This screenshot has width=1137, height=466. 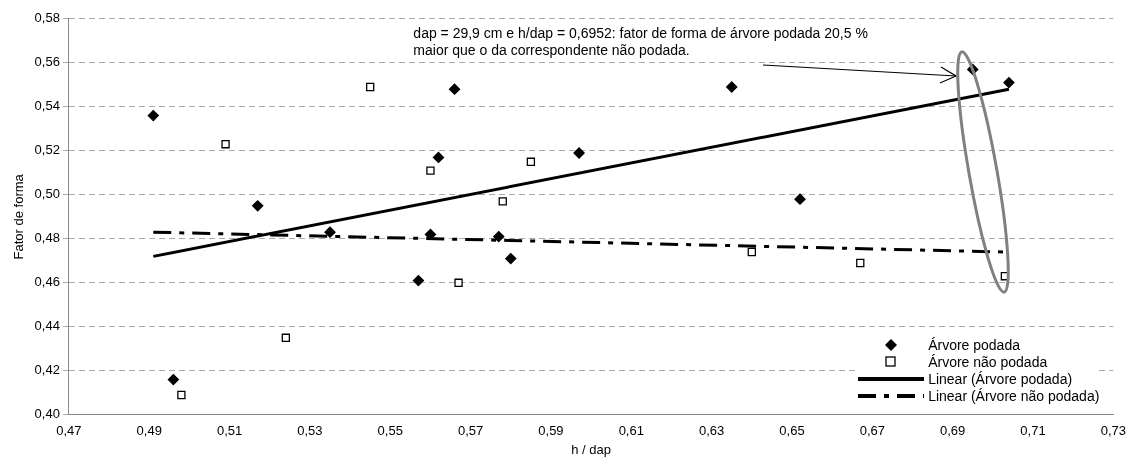 I want to click on legend-label: Linear (Árvore não podada), so click(x=1014, y=396).